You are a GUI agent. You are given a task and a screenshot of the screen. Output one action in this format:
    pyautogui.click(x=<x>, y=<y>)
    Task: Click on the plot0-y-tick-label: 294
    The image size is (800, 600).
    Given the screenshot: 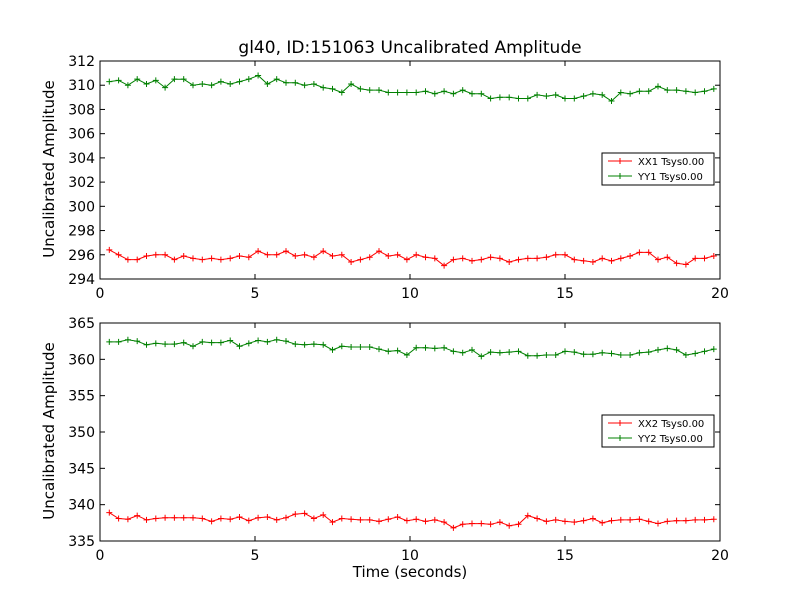 What is the action you would take?
    pyautogui.click(x=81, y=280)
    